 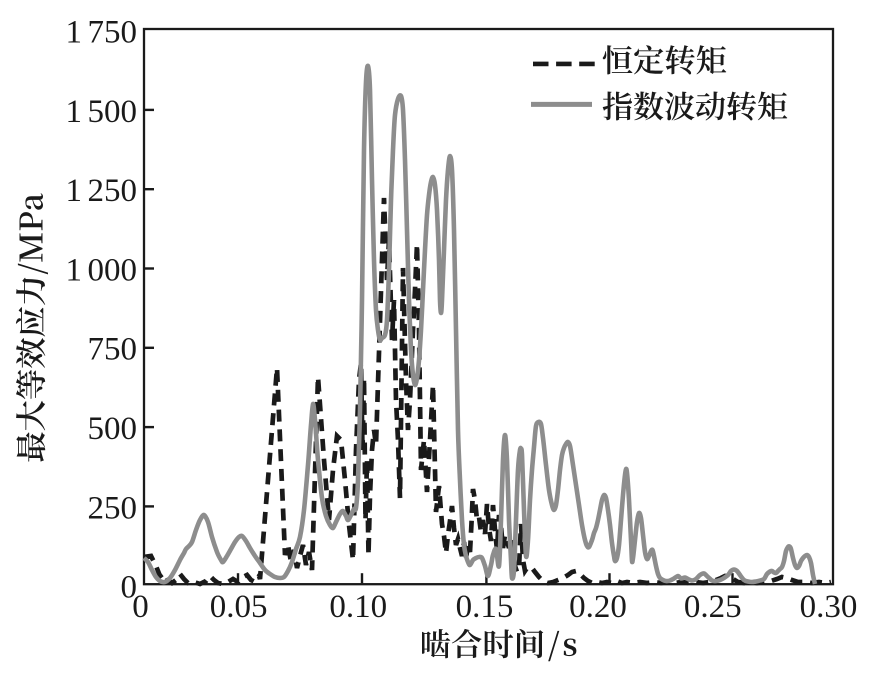 What do you see at coordinates (358, 607) in the screenshot?
I see `svg-text: 0.10` at bounding box center [358, 607].